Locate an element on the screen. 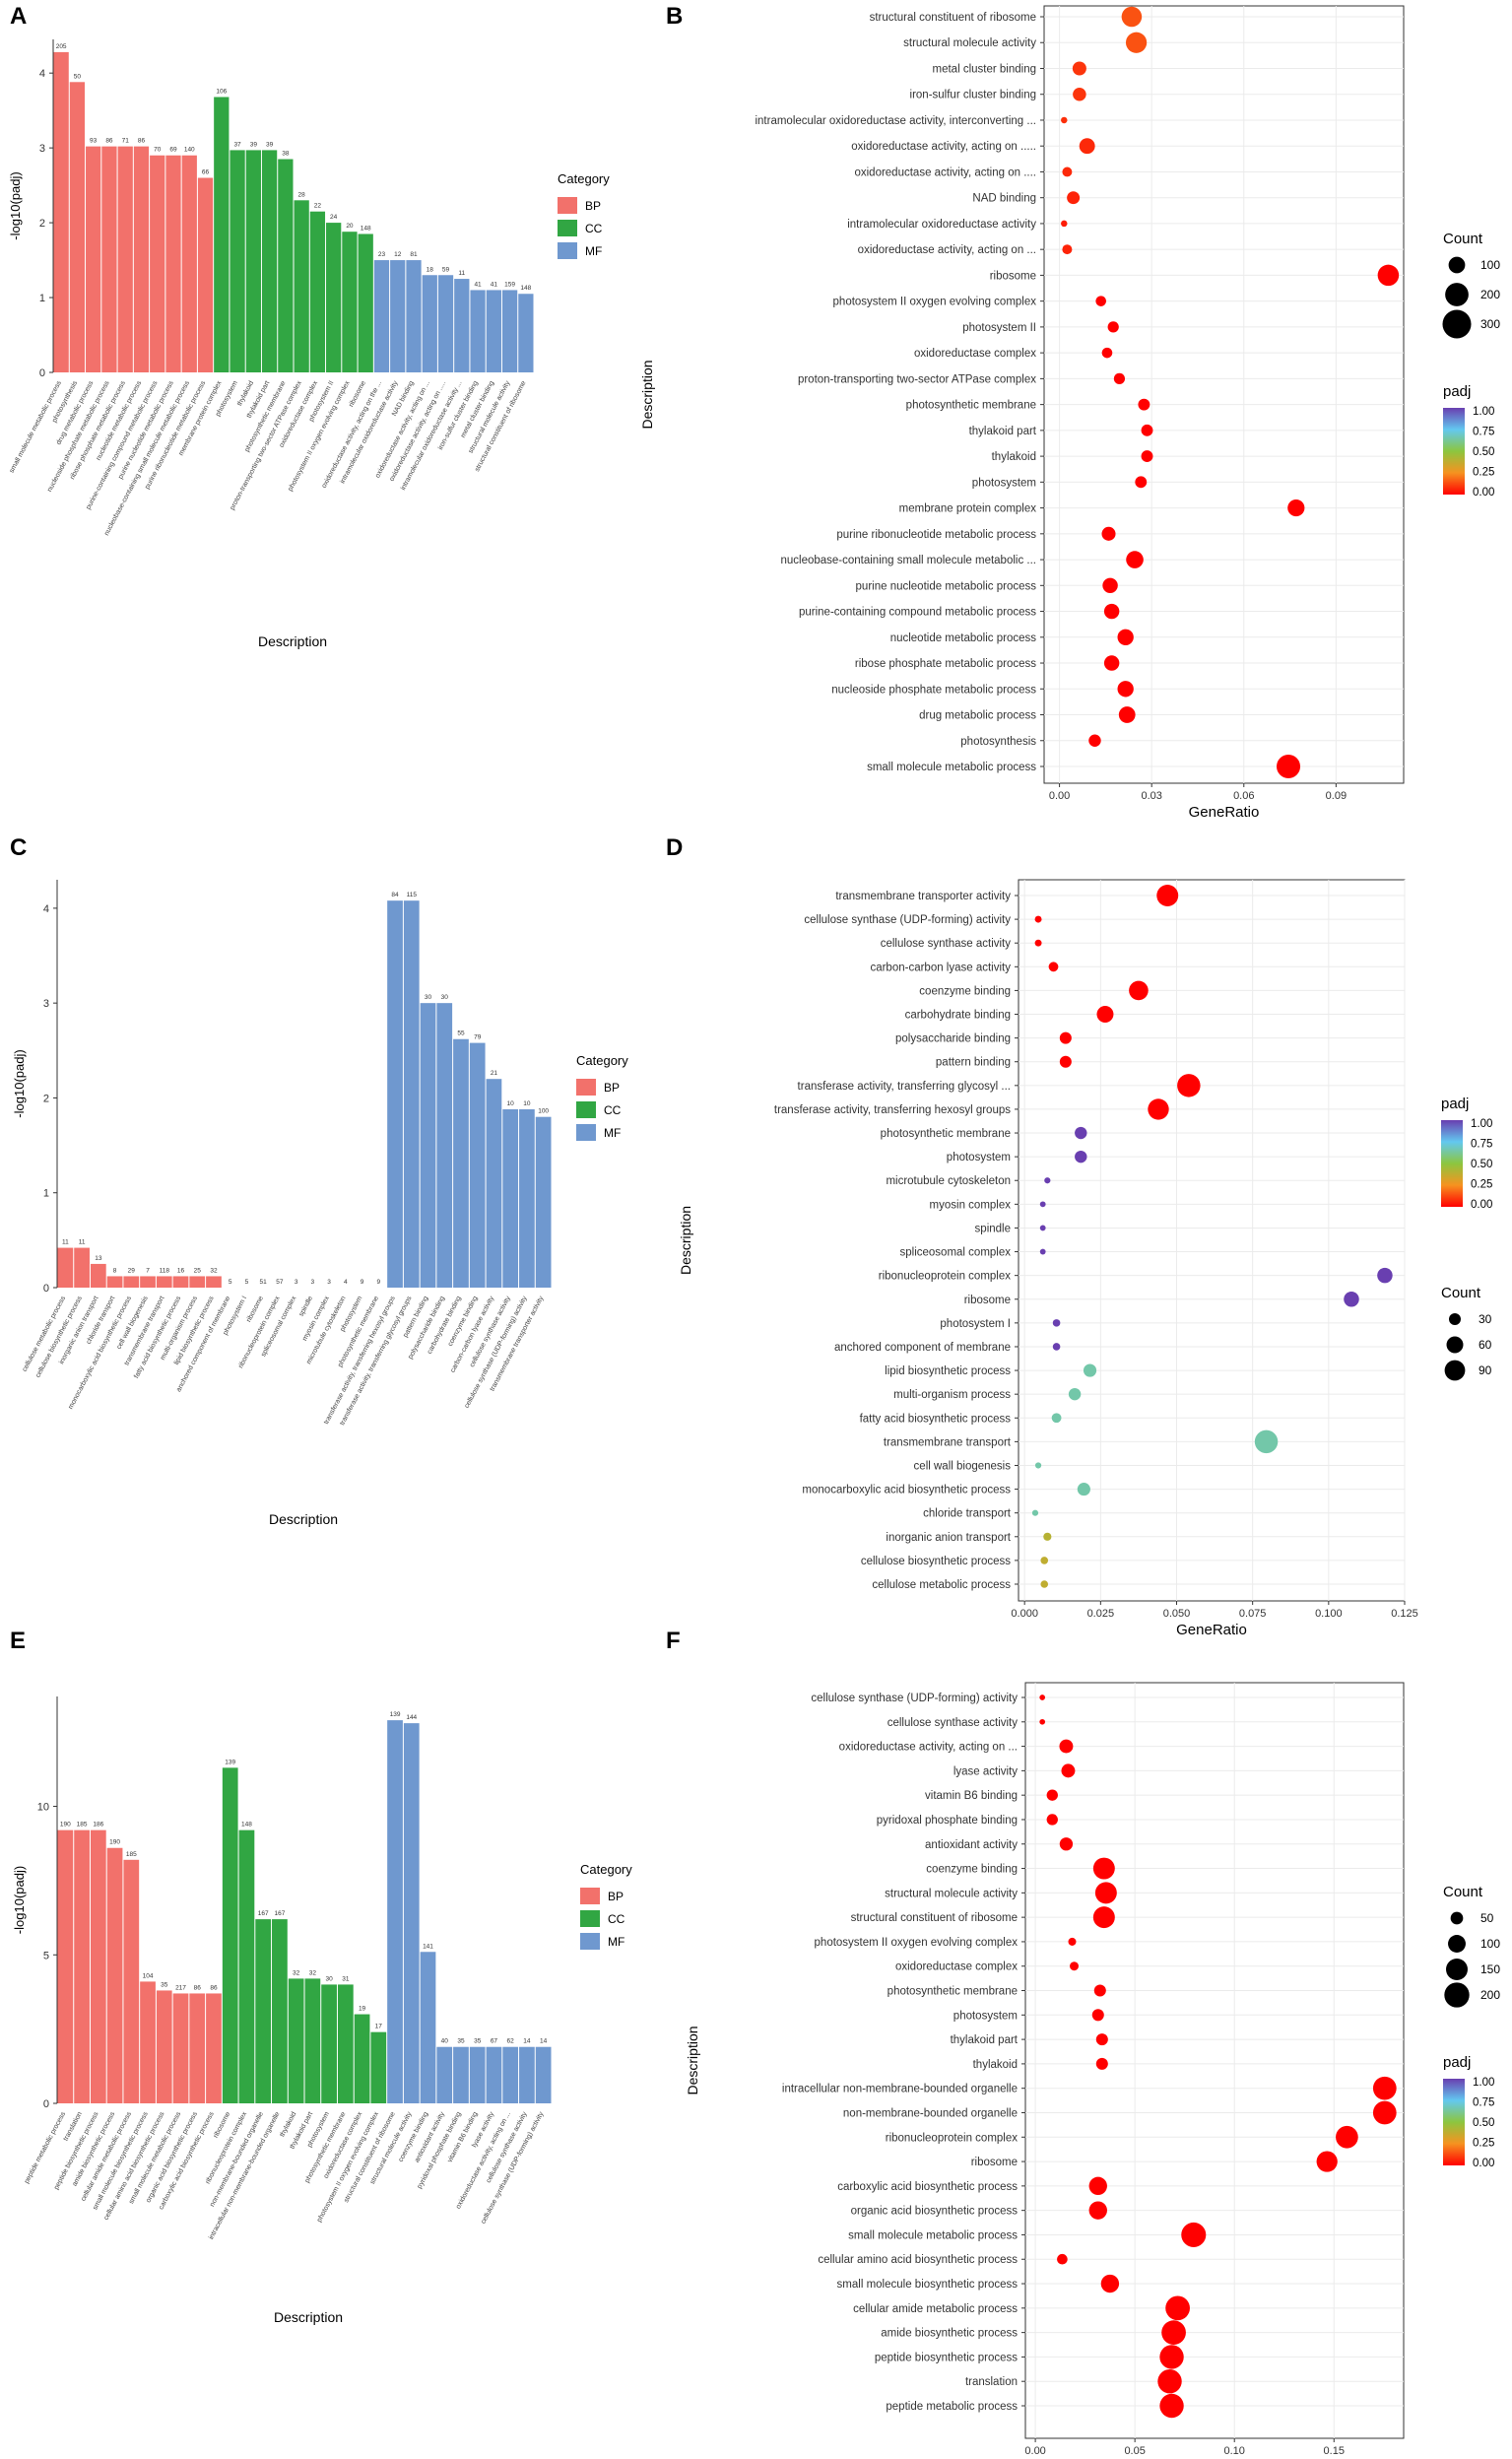 The image size is (1512, 2459). panel-c-bar-value-label: 30 is located at coordinates (445, 997).